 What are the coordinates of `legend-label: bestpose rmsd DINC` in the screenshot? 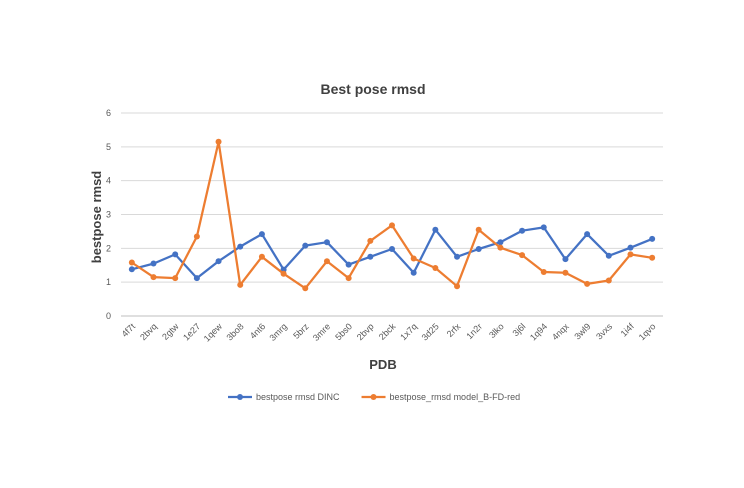 It's located at (298, 397).